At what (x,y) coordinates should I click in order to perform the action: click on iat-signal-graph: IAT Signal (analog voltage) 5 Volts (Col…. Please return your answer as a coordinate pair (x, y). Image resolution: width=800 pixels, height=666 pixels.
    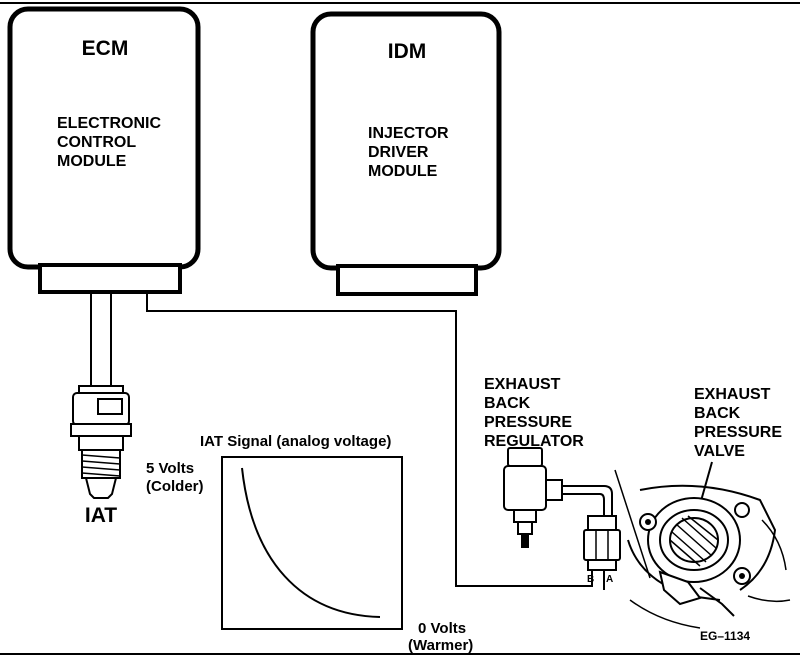
    Looking at the image, I should click on (309, 543).